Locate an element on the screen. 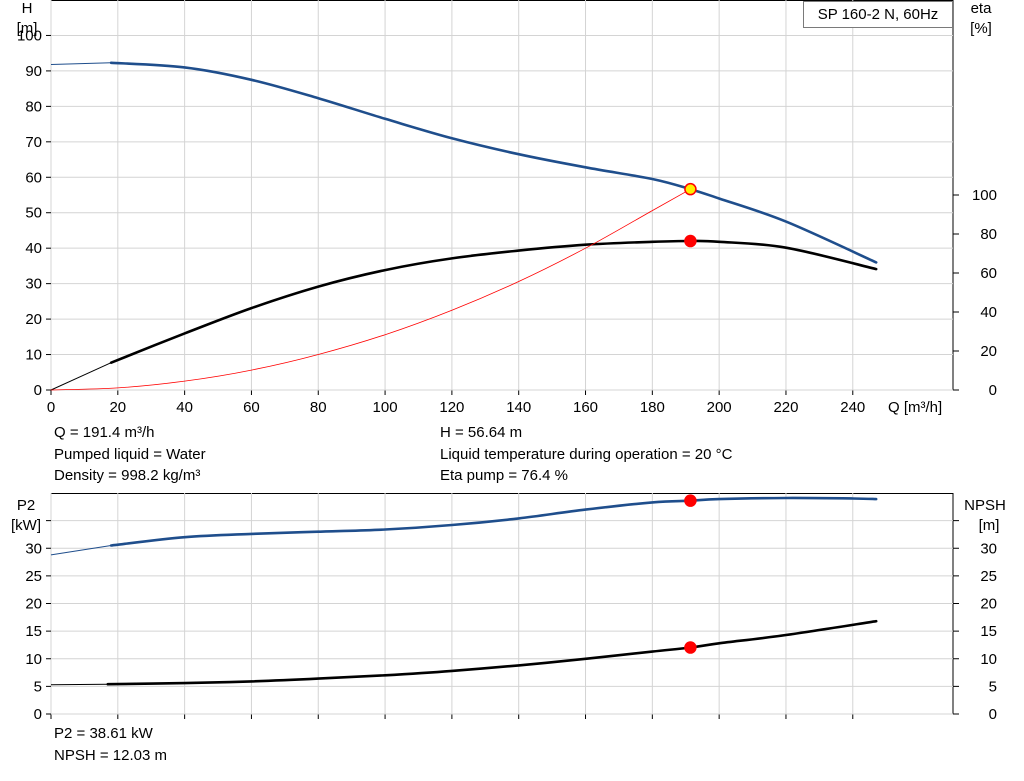 The height and width of the screenshot is (781, 1024). y2-tick-label: 10 is located at coordinates (988, 659).